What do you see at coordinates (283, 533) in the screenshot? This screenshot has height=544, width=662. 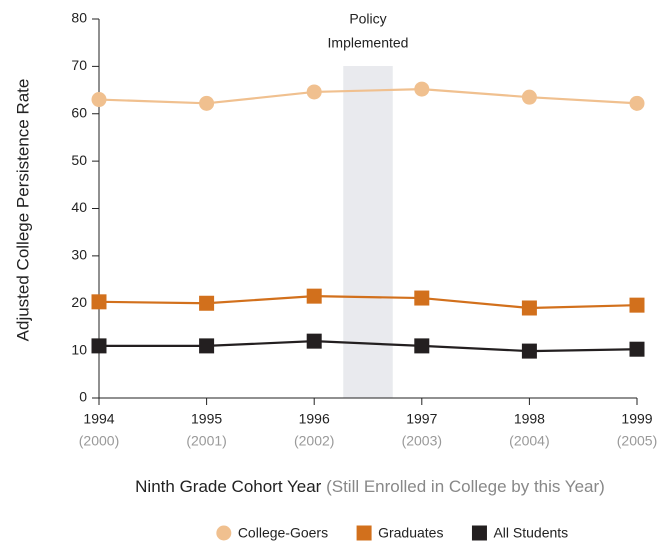 I see `legend-label: College-Goers` at bounding box center [283, 533].